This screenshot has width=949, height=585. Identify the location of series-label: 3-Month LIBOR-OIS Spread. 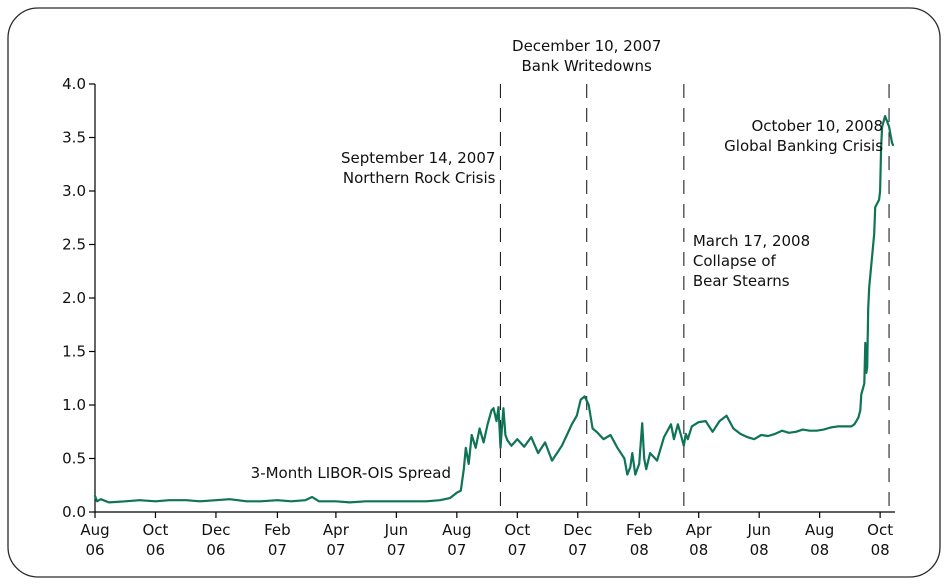
(351, 473).